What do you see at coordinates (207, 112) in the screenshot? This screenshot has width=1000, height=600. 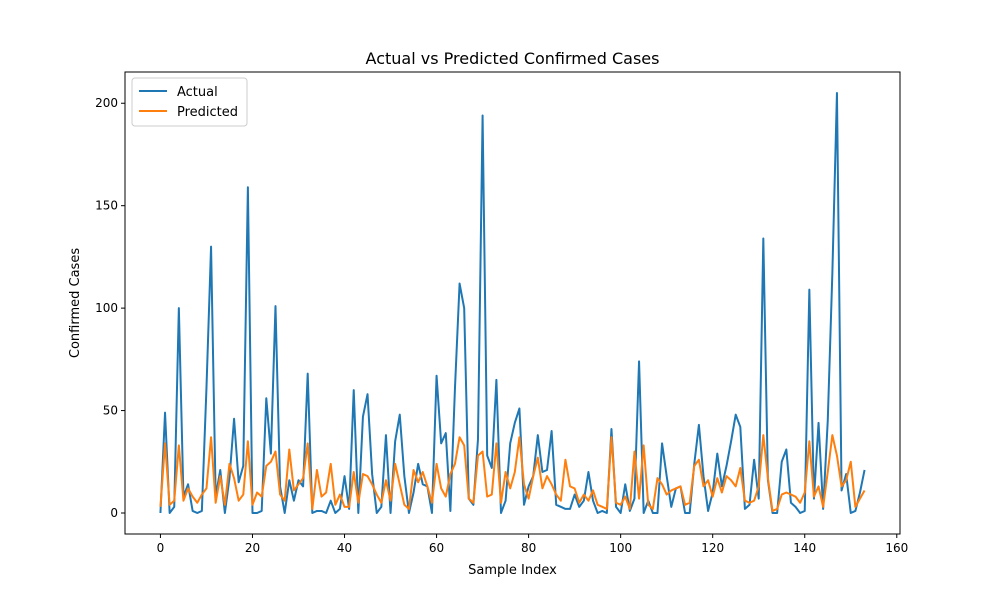 I see `legend-label-predicted: Predicted` at bounding box center [207, 112].